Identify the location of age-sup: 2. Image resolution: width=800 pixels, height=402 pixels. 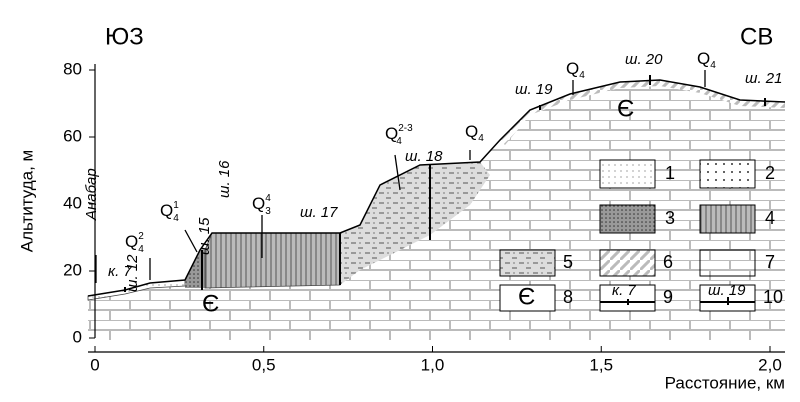
(141, 236).